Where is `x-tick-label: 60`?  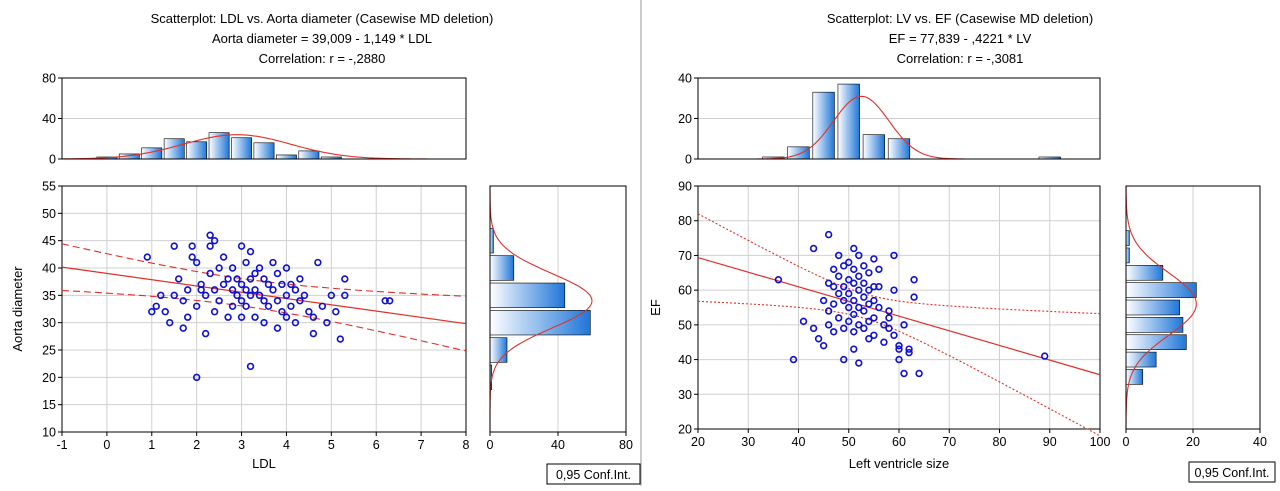 x-tick-label: 60 is located at coordinates (899, 442).